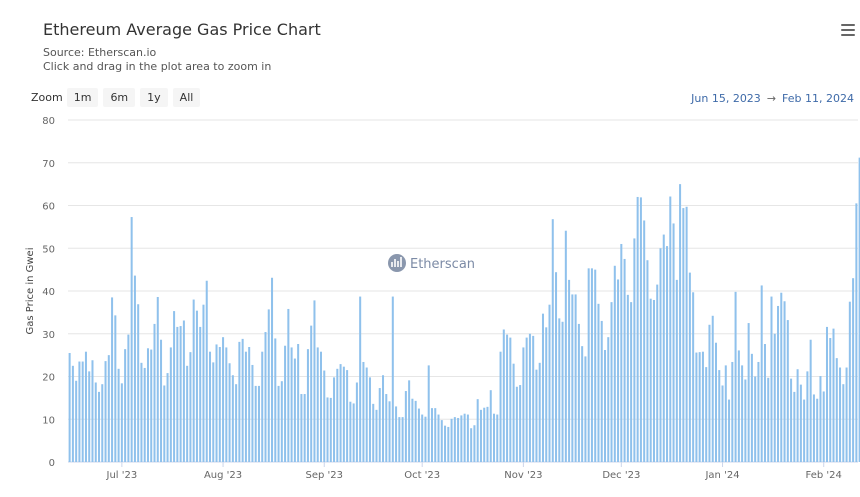  What do you see at coordinates (82, 97) in the screenshot?
I see `zoom-1m-button: 1m` at bounding box center [82, 97].